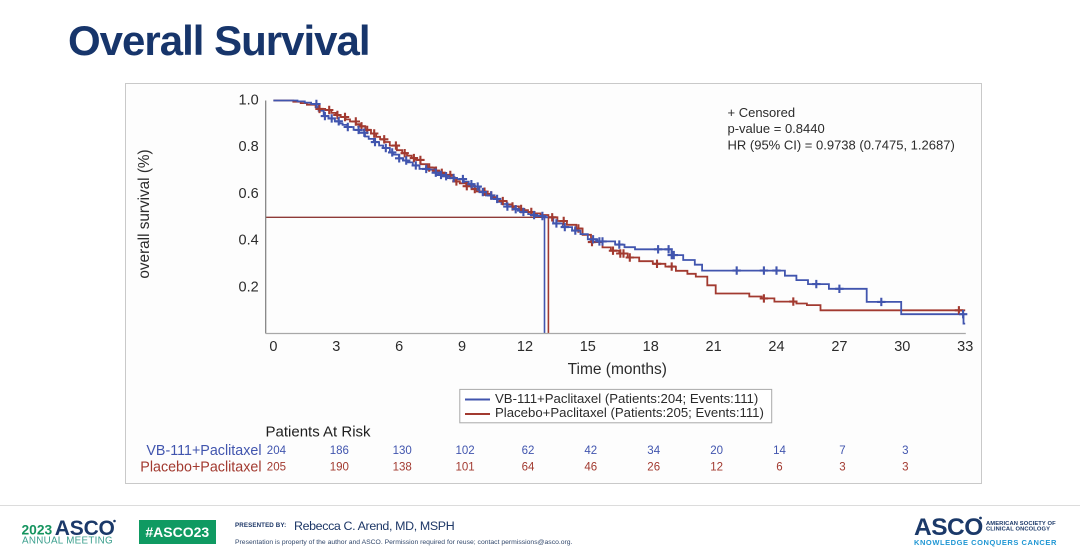 The width and height of the screenshot is (1080, 559). What do you see at coordinates (273, 347) in the screenshot?
I see `svg-text: 0` at bounding box center [273, 347].